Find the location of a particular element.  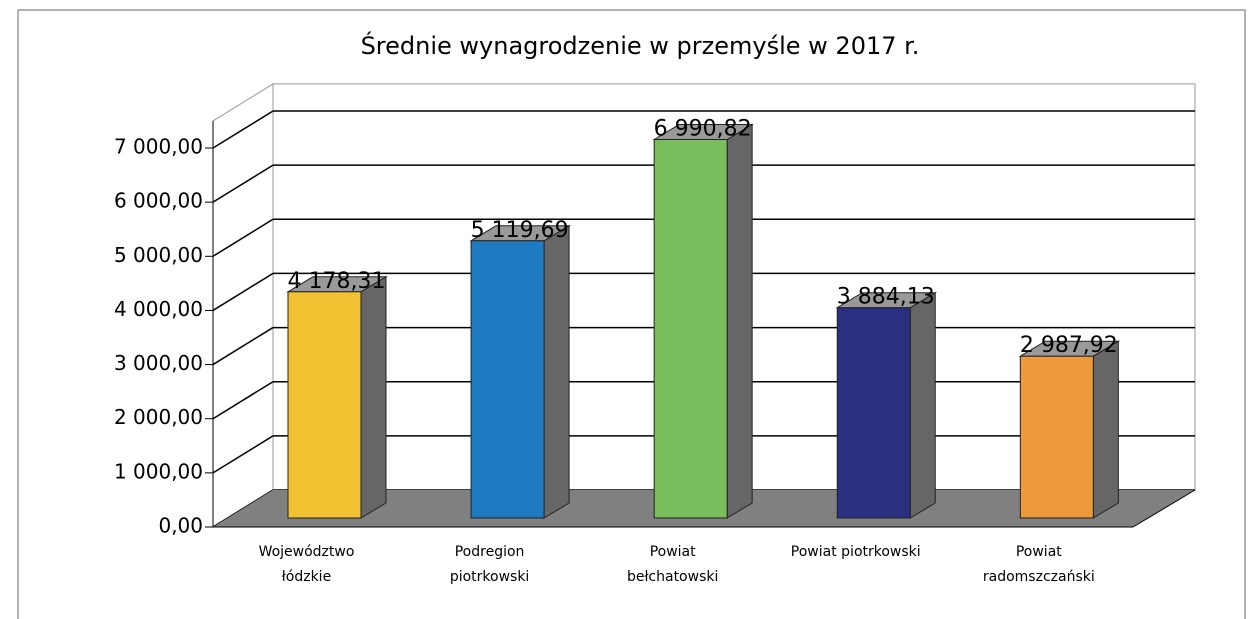

x-tick-label: Powiat bełchatowski is located at coordinates (672, 564).